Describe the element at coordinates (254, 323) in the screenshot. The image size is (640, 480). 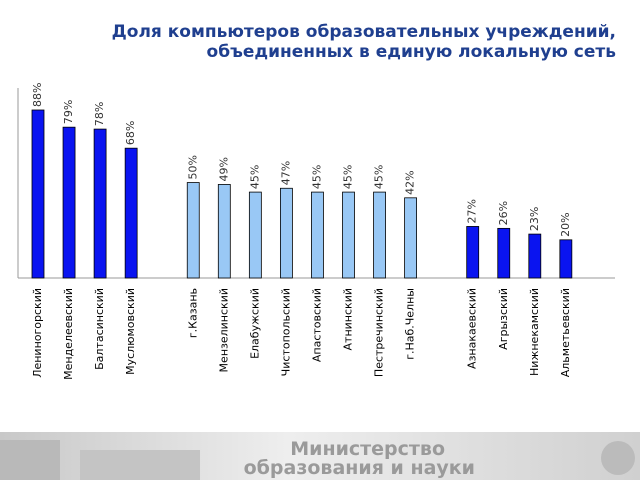
I see `x-tick-label: Елабужский` at that location.